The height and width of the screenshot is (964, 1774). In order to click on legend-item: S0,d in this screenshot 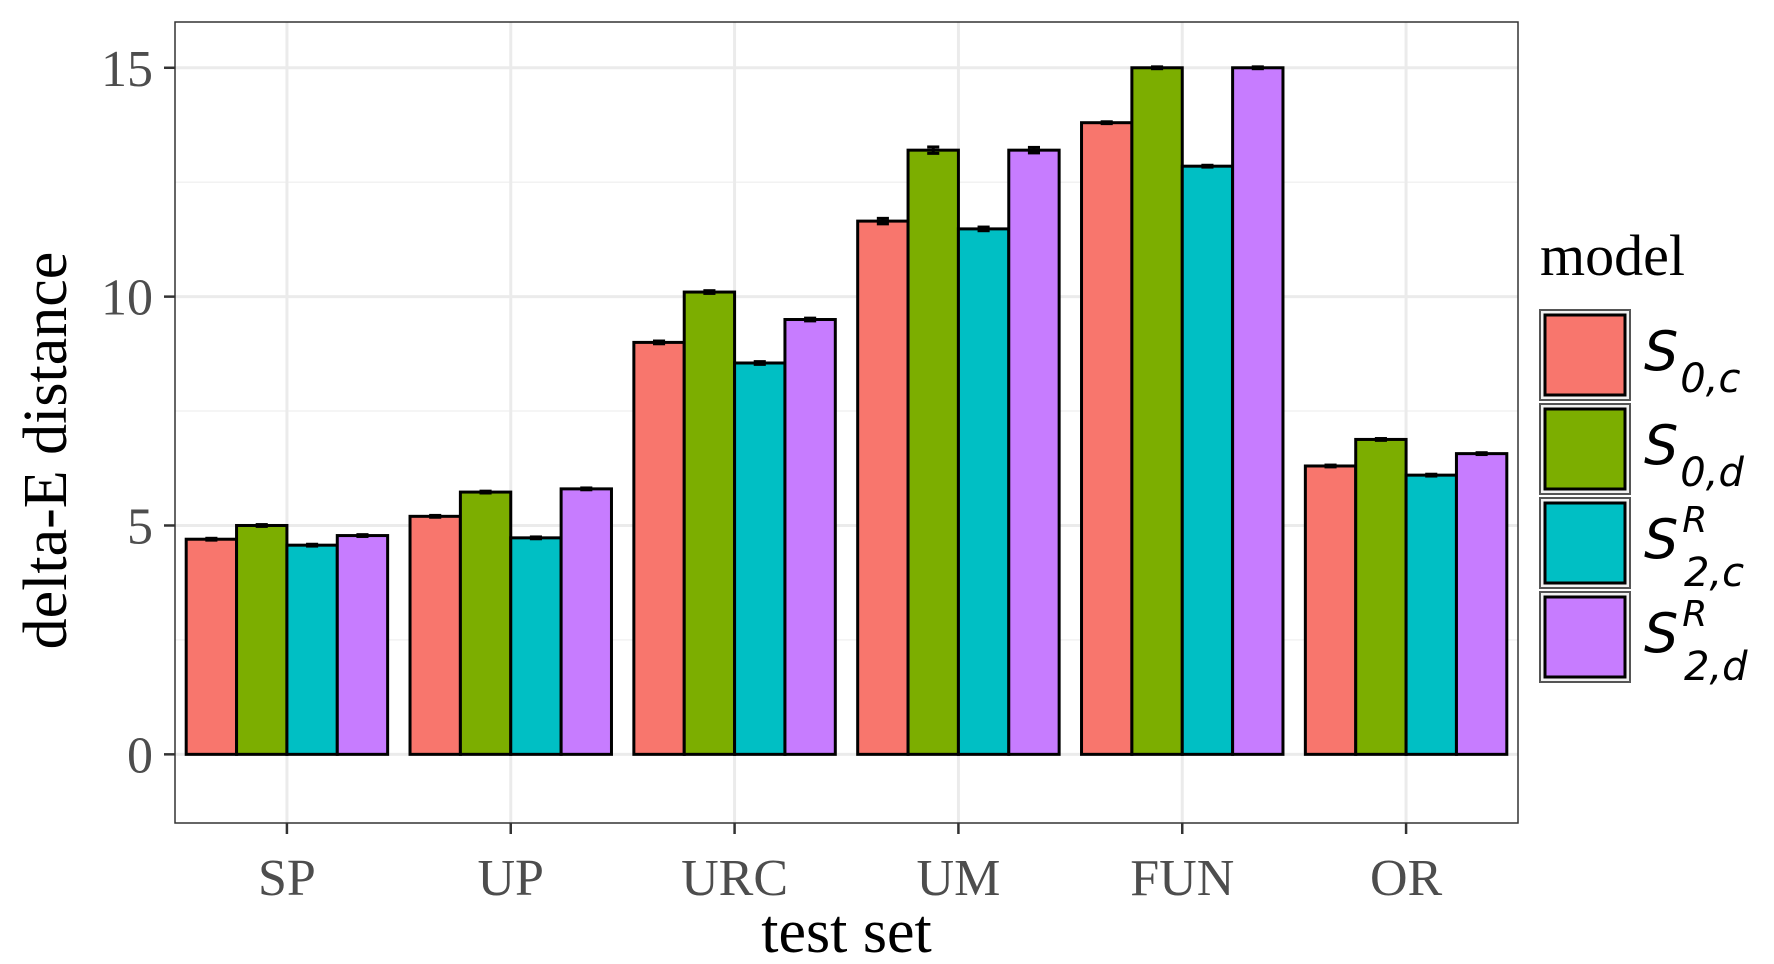, I will do `click(1641, 449)`.